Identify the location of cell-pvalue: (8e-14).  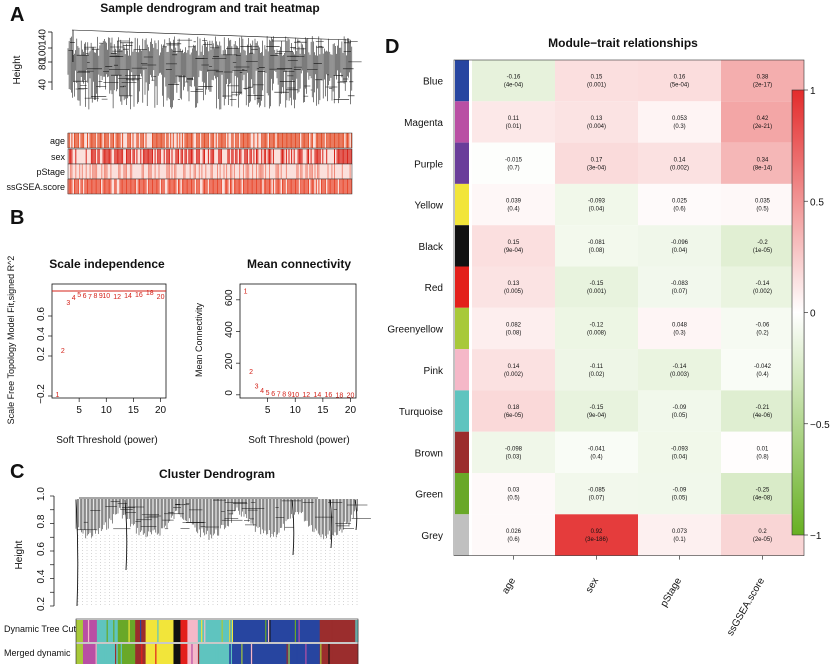
(762, 168).